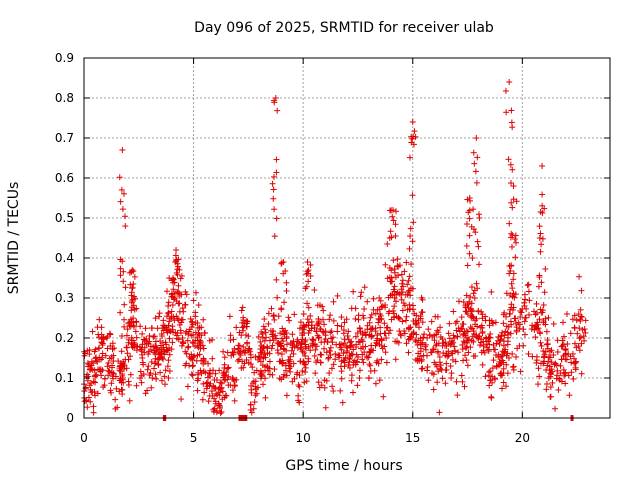 The height and width of the screenshot is (485, 640). Describe the element at coordinates (64, 378) in the screenshot. I see `y-tick-label: 0.1` at that location.